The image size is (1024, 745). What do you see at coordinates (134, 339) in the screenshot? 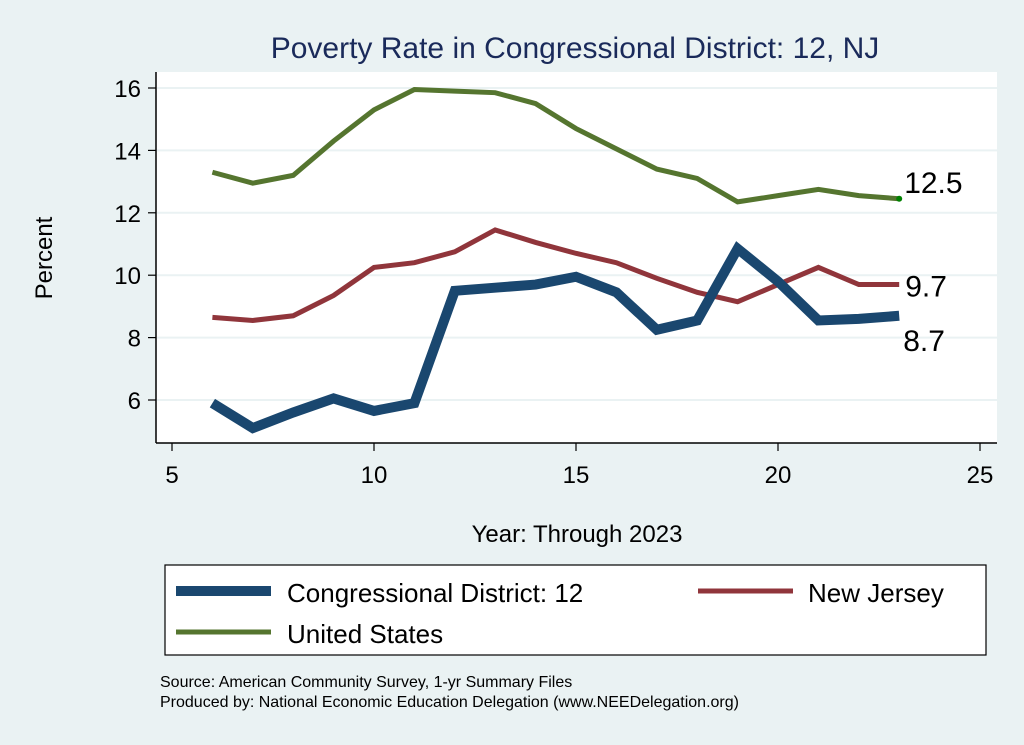
I see `y-tick-label: 8` at bounding box center [134, 339].